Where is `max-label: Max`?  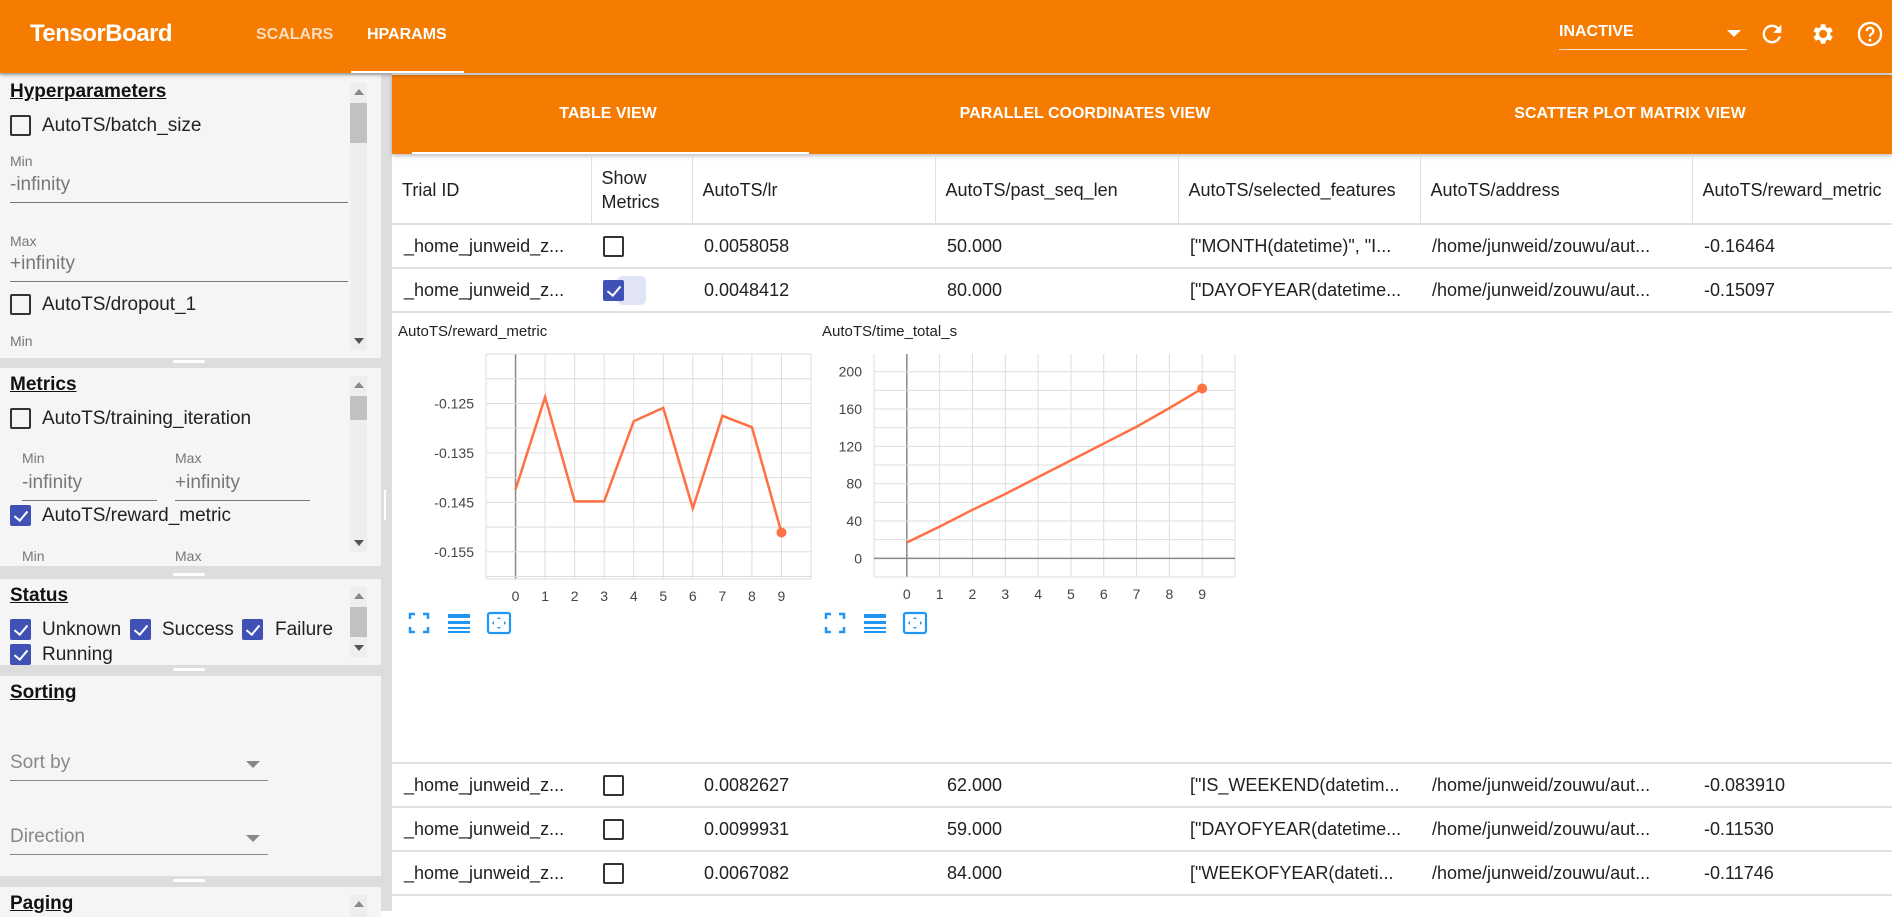
max-label: Max is located at coordinates (23, 241).